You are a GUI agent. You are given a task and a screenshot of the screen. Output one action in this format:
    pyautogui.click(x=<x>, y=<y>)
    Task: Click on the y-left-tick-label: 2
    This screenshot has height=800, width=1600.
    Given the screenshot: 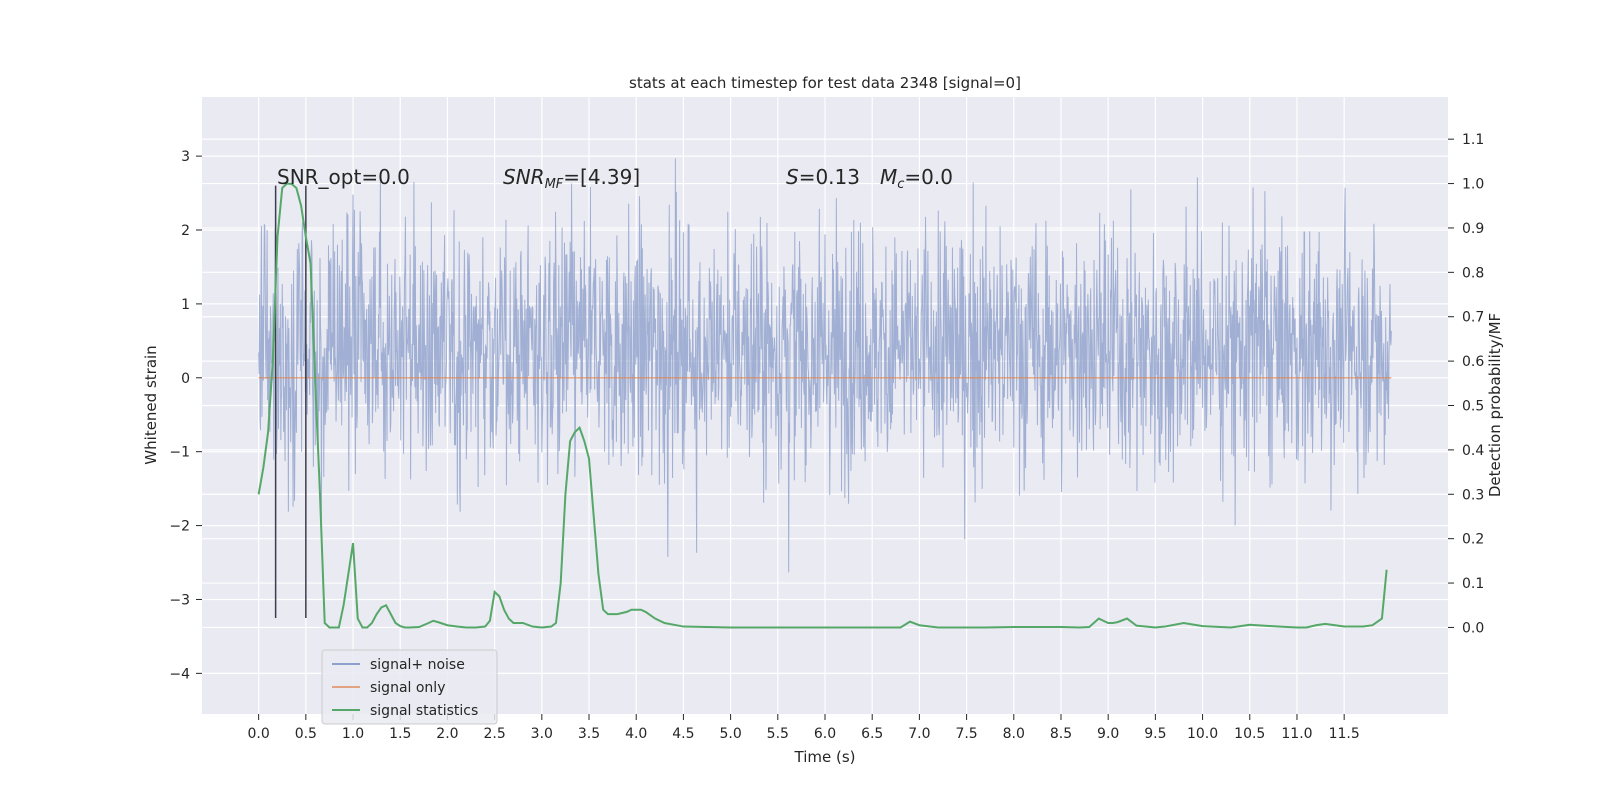 What is the action you would take?
    pyautogui.click(x=185, y=231)
    